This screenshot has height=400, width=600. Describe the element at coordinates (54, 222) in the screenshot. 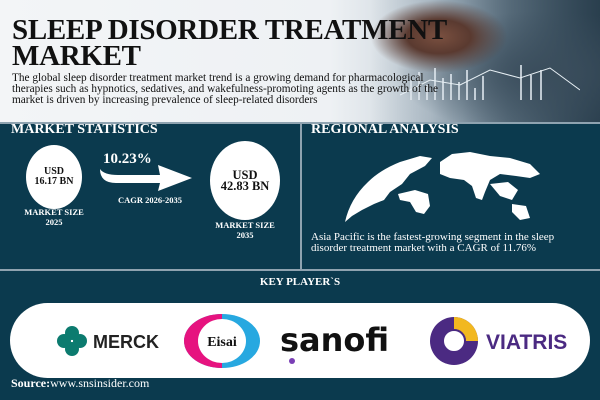

I see `year: 2025` at that location.